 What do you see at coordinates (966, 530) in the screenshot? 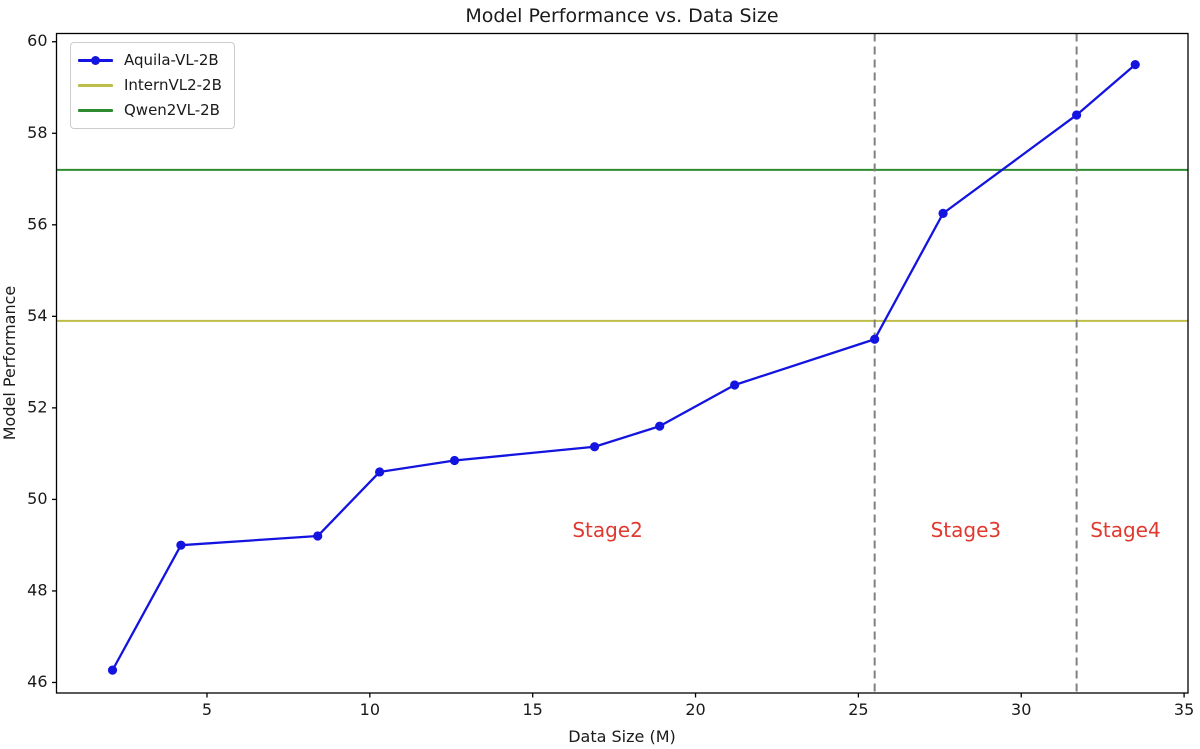
I see `annotation-stage3: Stage3` at bounding box center [966, 530].